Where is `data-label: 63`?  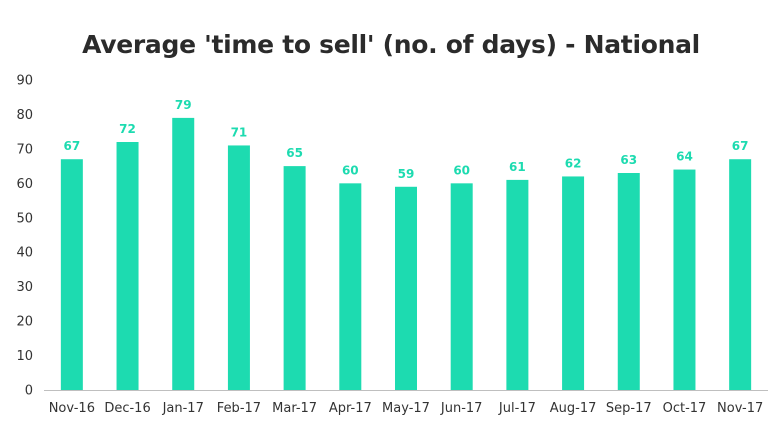 data-label: 63 is located at coordinates (628, 160).